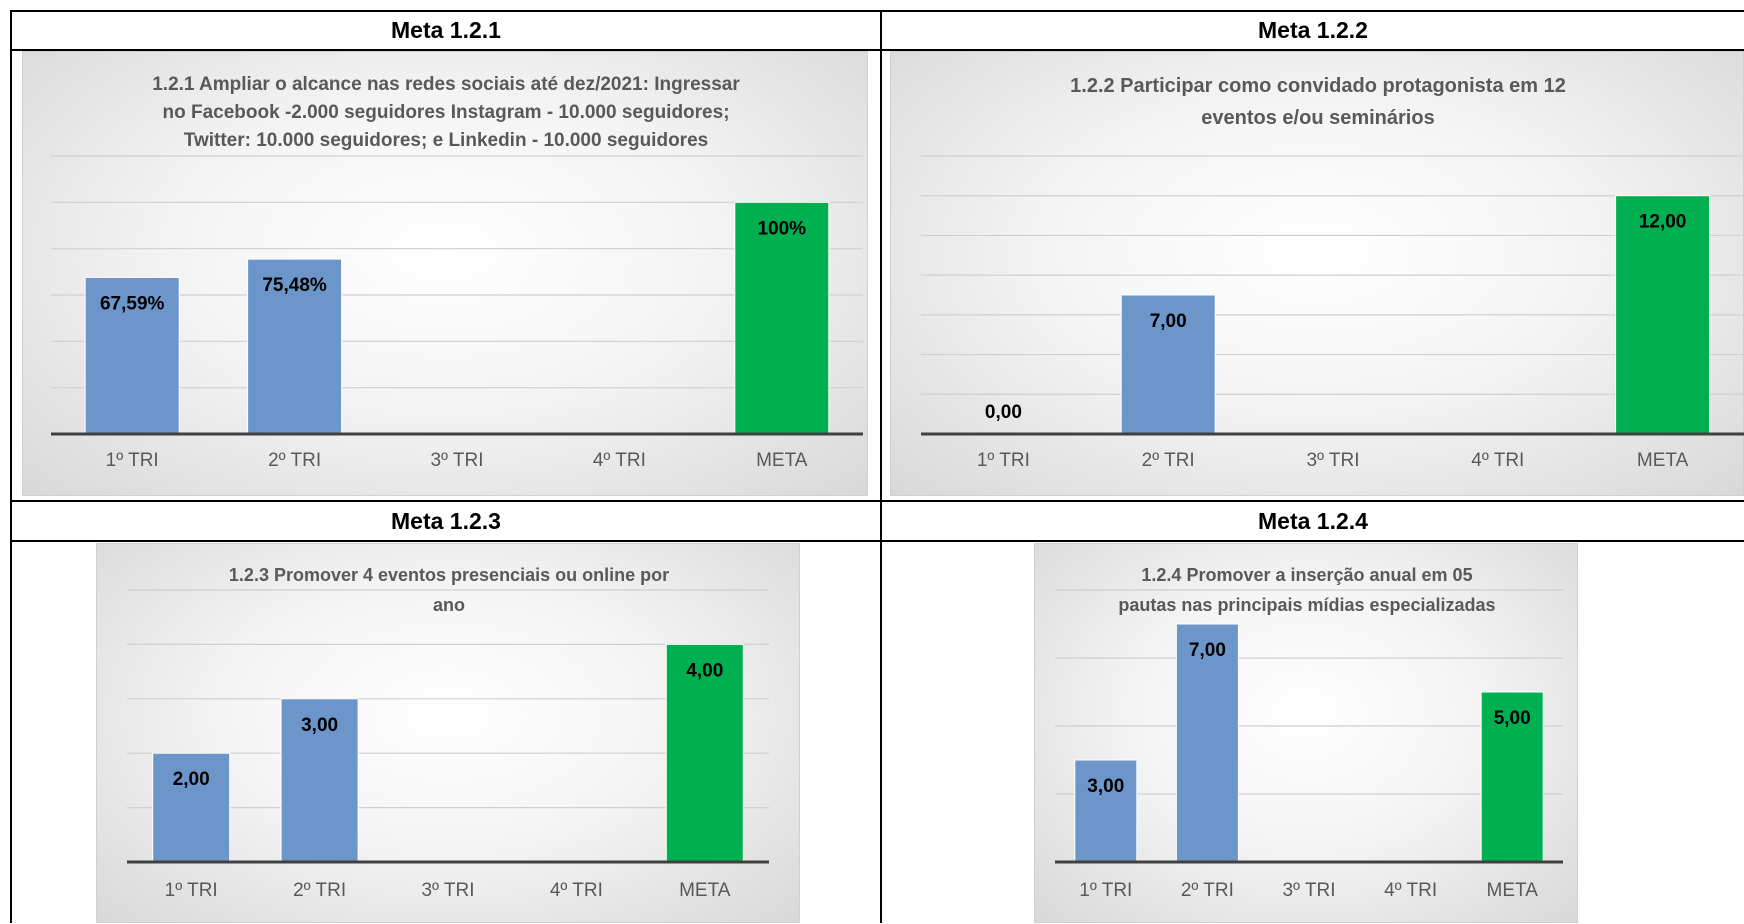 The width and height of the screenshot is (1744, 924). What do you see at coordinates (449, 605) in the screenshot?
I see `chart-title-line: ano` at bounding box center [449, 605].